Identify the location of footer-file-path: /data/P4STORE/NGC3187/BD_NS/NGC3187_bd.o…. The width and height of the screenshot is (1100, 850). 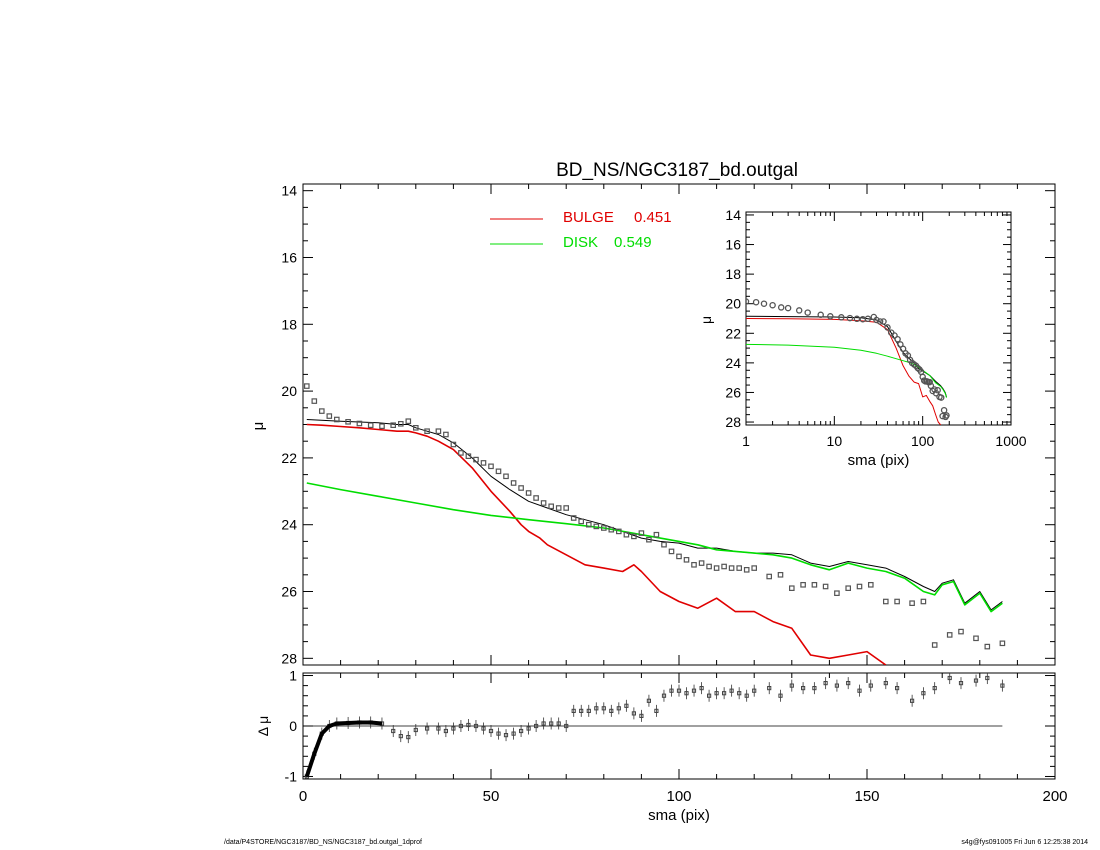
(323, 842).